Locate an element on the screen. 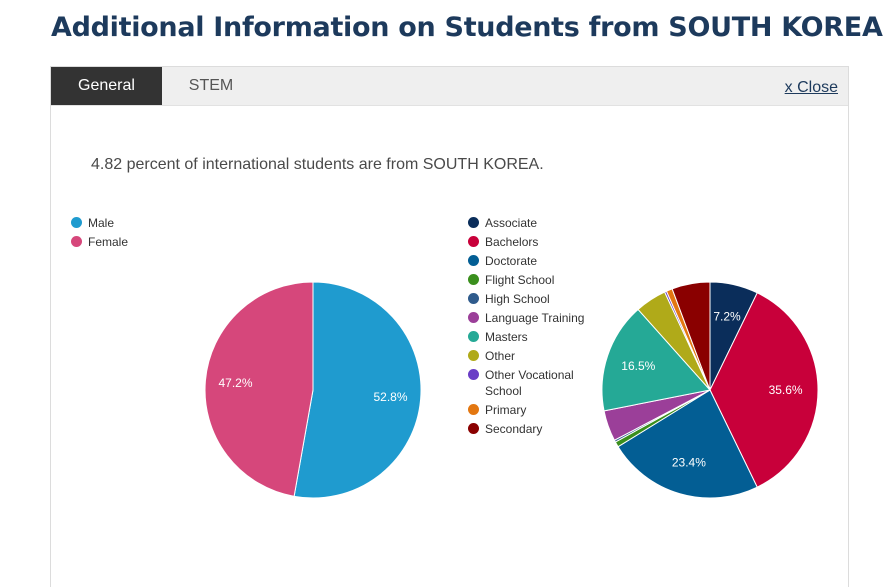 This screenshot has width=887, height=587. slice-data-label: 23.4% is located at coordinates (689, 463).